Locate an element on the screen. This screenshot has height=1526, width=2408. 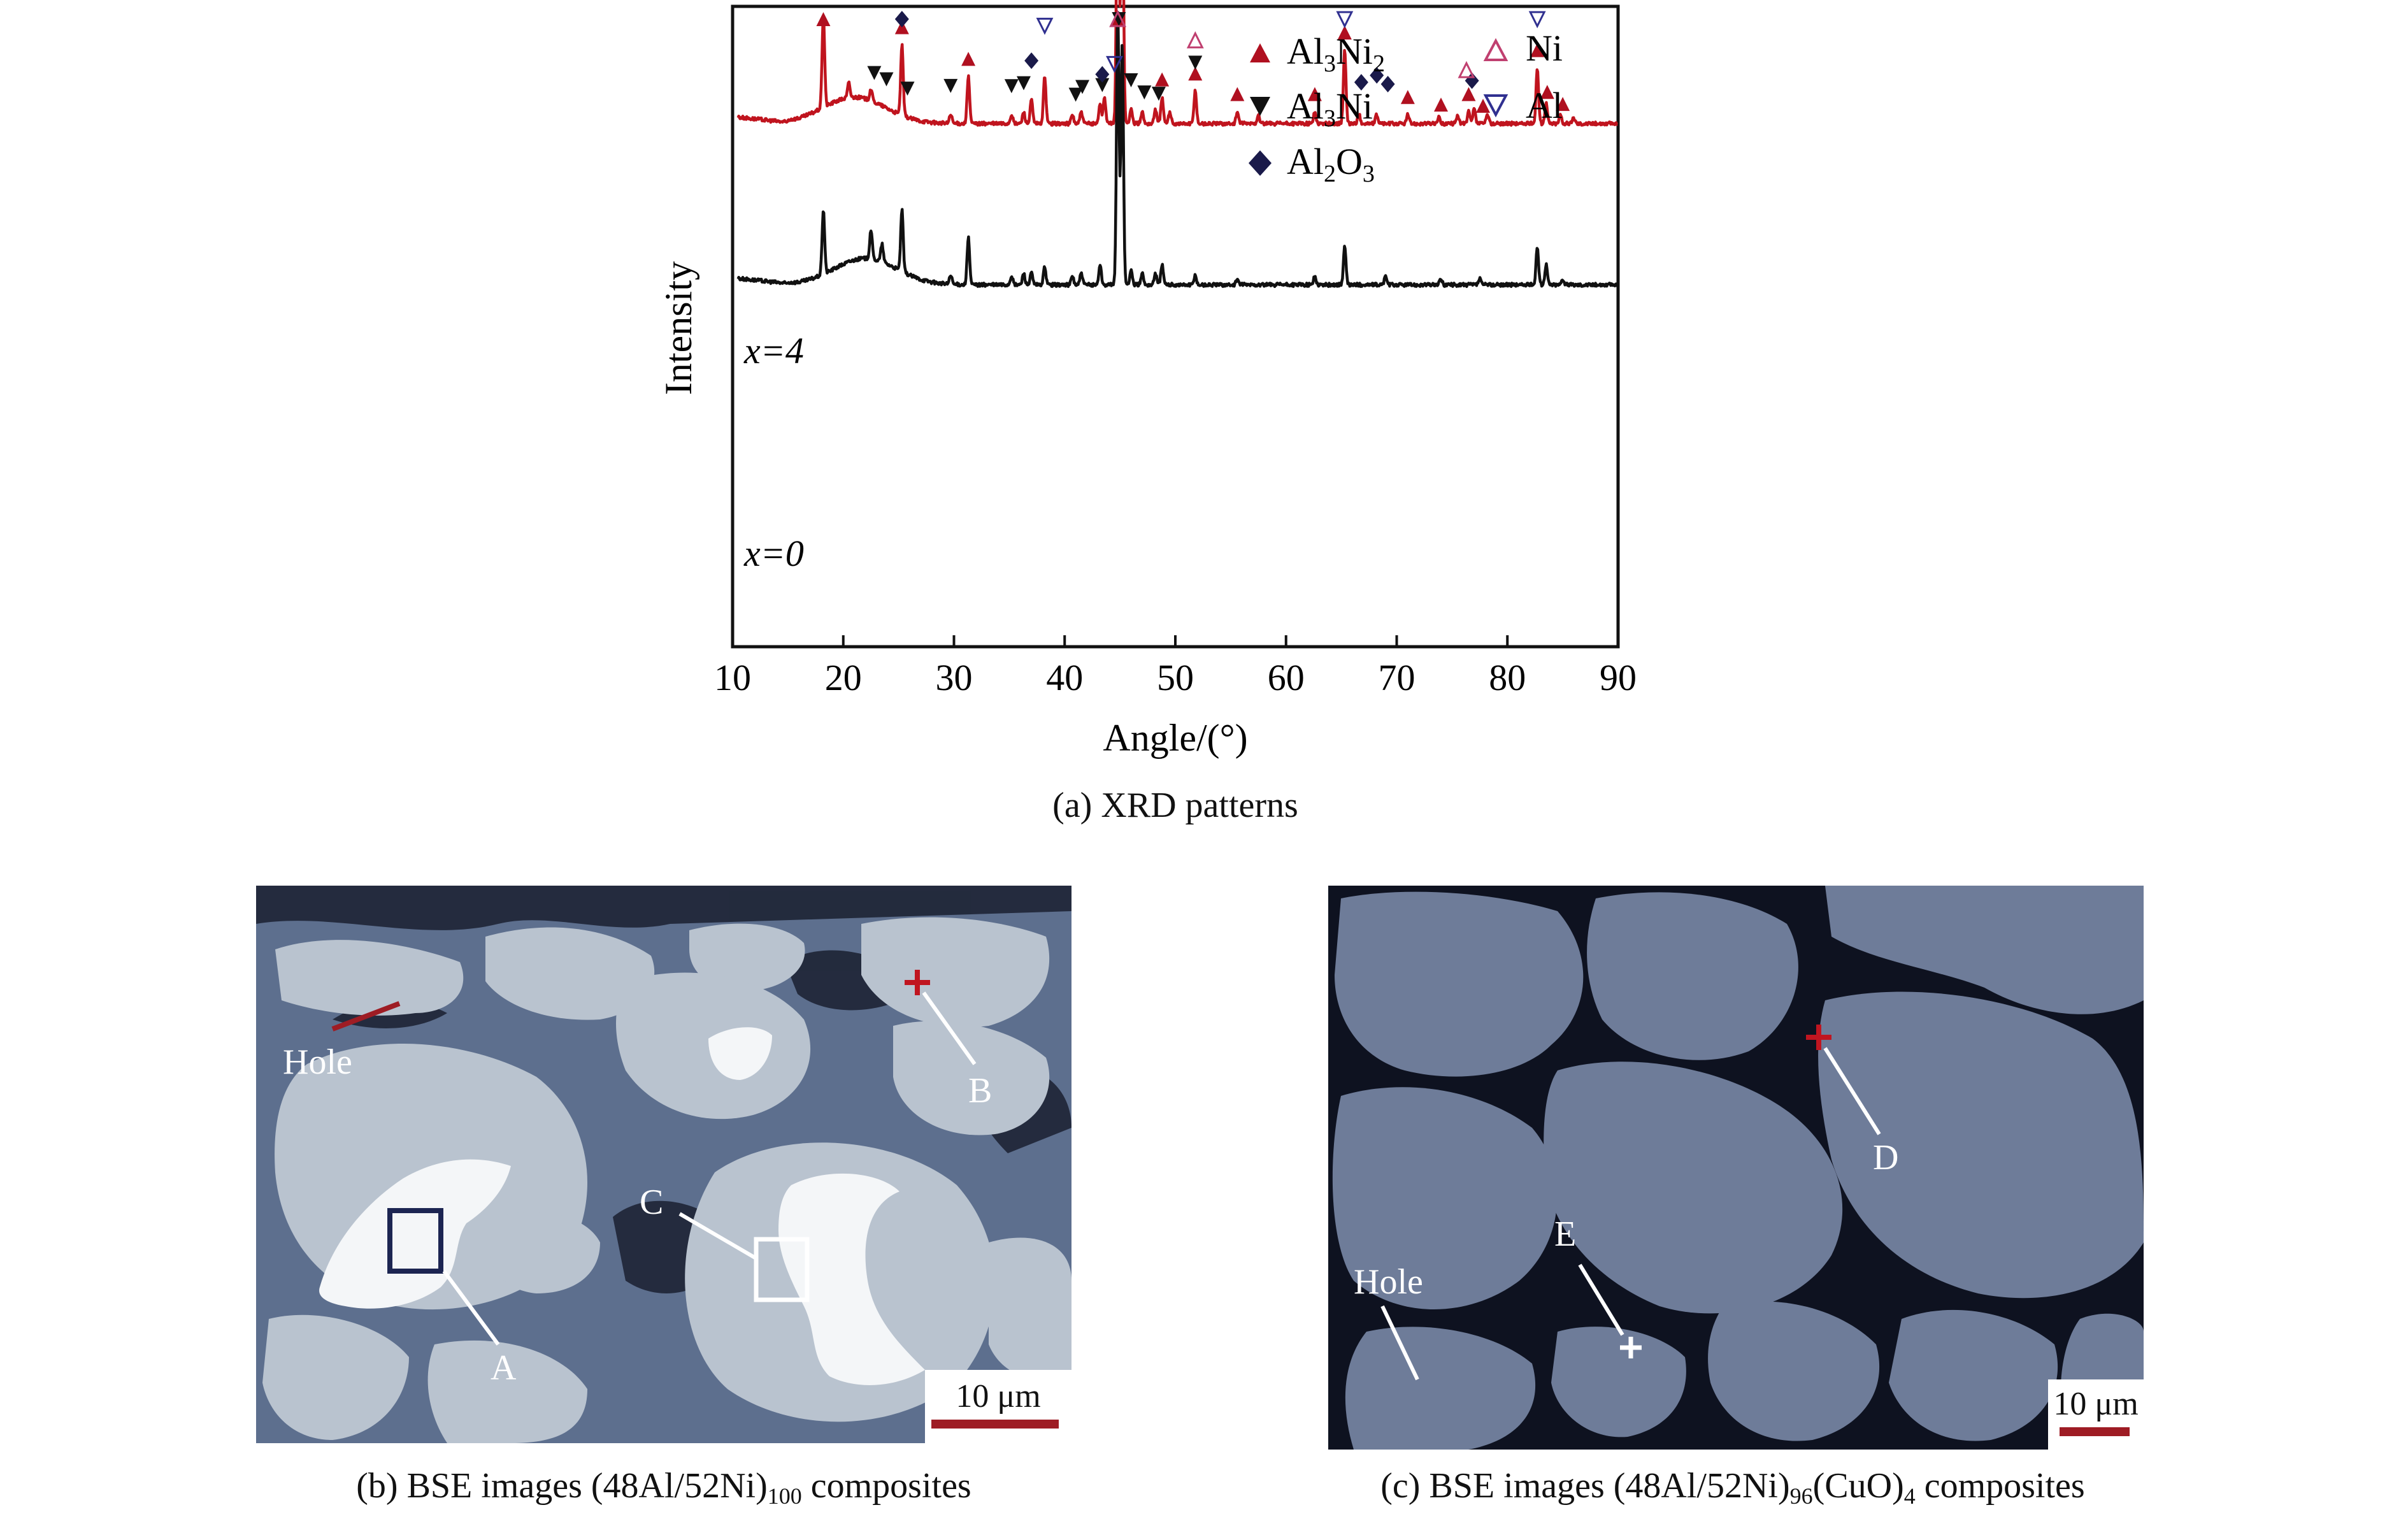
legend-marker-al2o3 is located at coordinates (1260, 163).